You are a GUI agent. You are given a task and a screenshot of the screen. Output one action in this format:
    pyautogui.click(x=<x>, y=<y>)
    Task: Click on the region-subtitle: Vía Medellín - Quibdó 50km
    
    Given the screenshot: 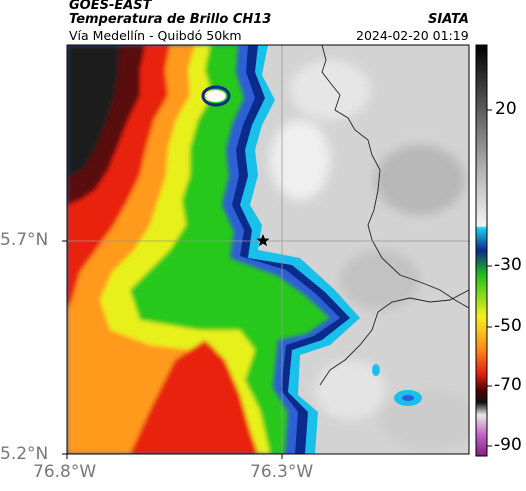 What is the action you would take?
    pyautogui.click(x=155, y=35)
    